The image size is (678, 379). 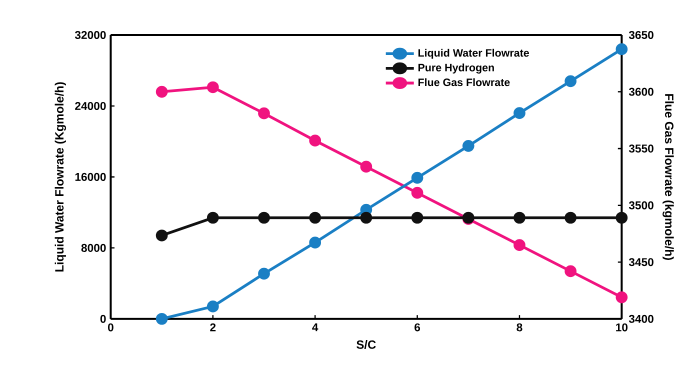 What do you see at coordinates (641, 262) in the screenshot?
I see `y2-tick-label: 3450` at bounding box center [641, 262].